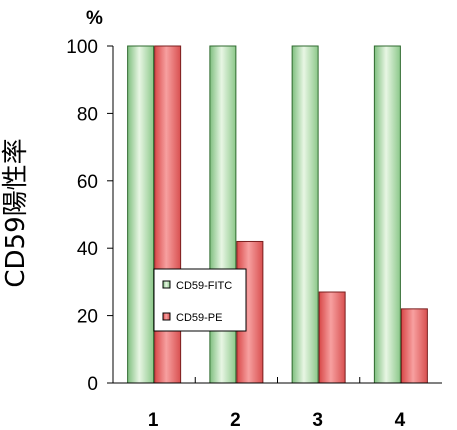 This screenshot has width=457, height=430. What do you see at coordinates (400, 420) in the screenshot?
I see `x-tick-label: 4` at bounding box center [400, 420].